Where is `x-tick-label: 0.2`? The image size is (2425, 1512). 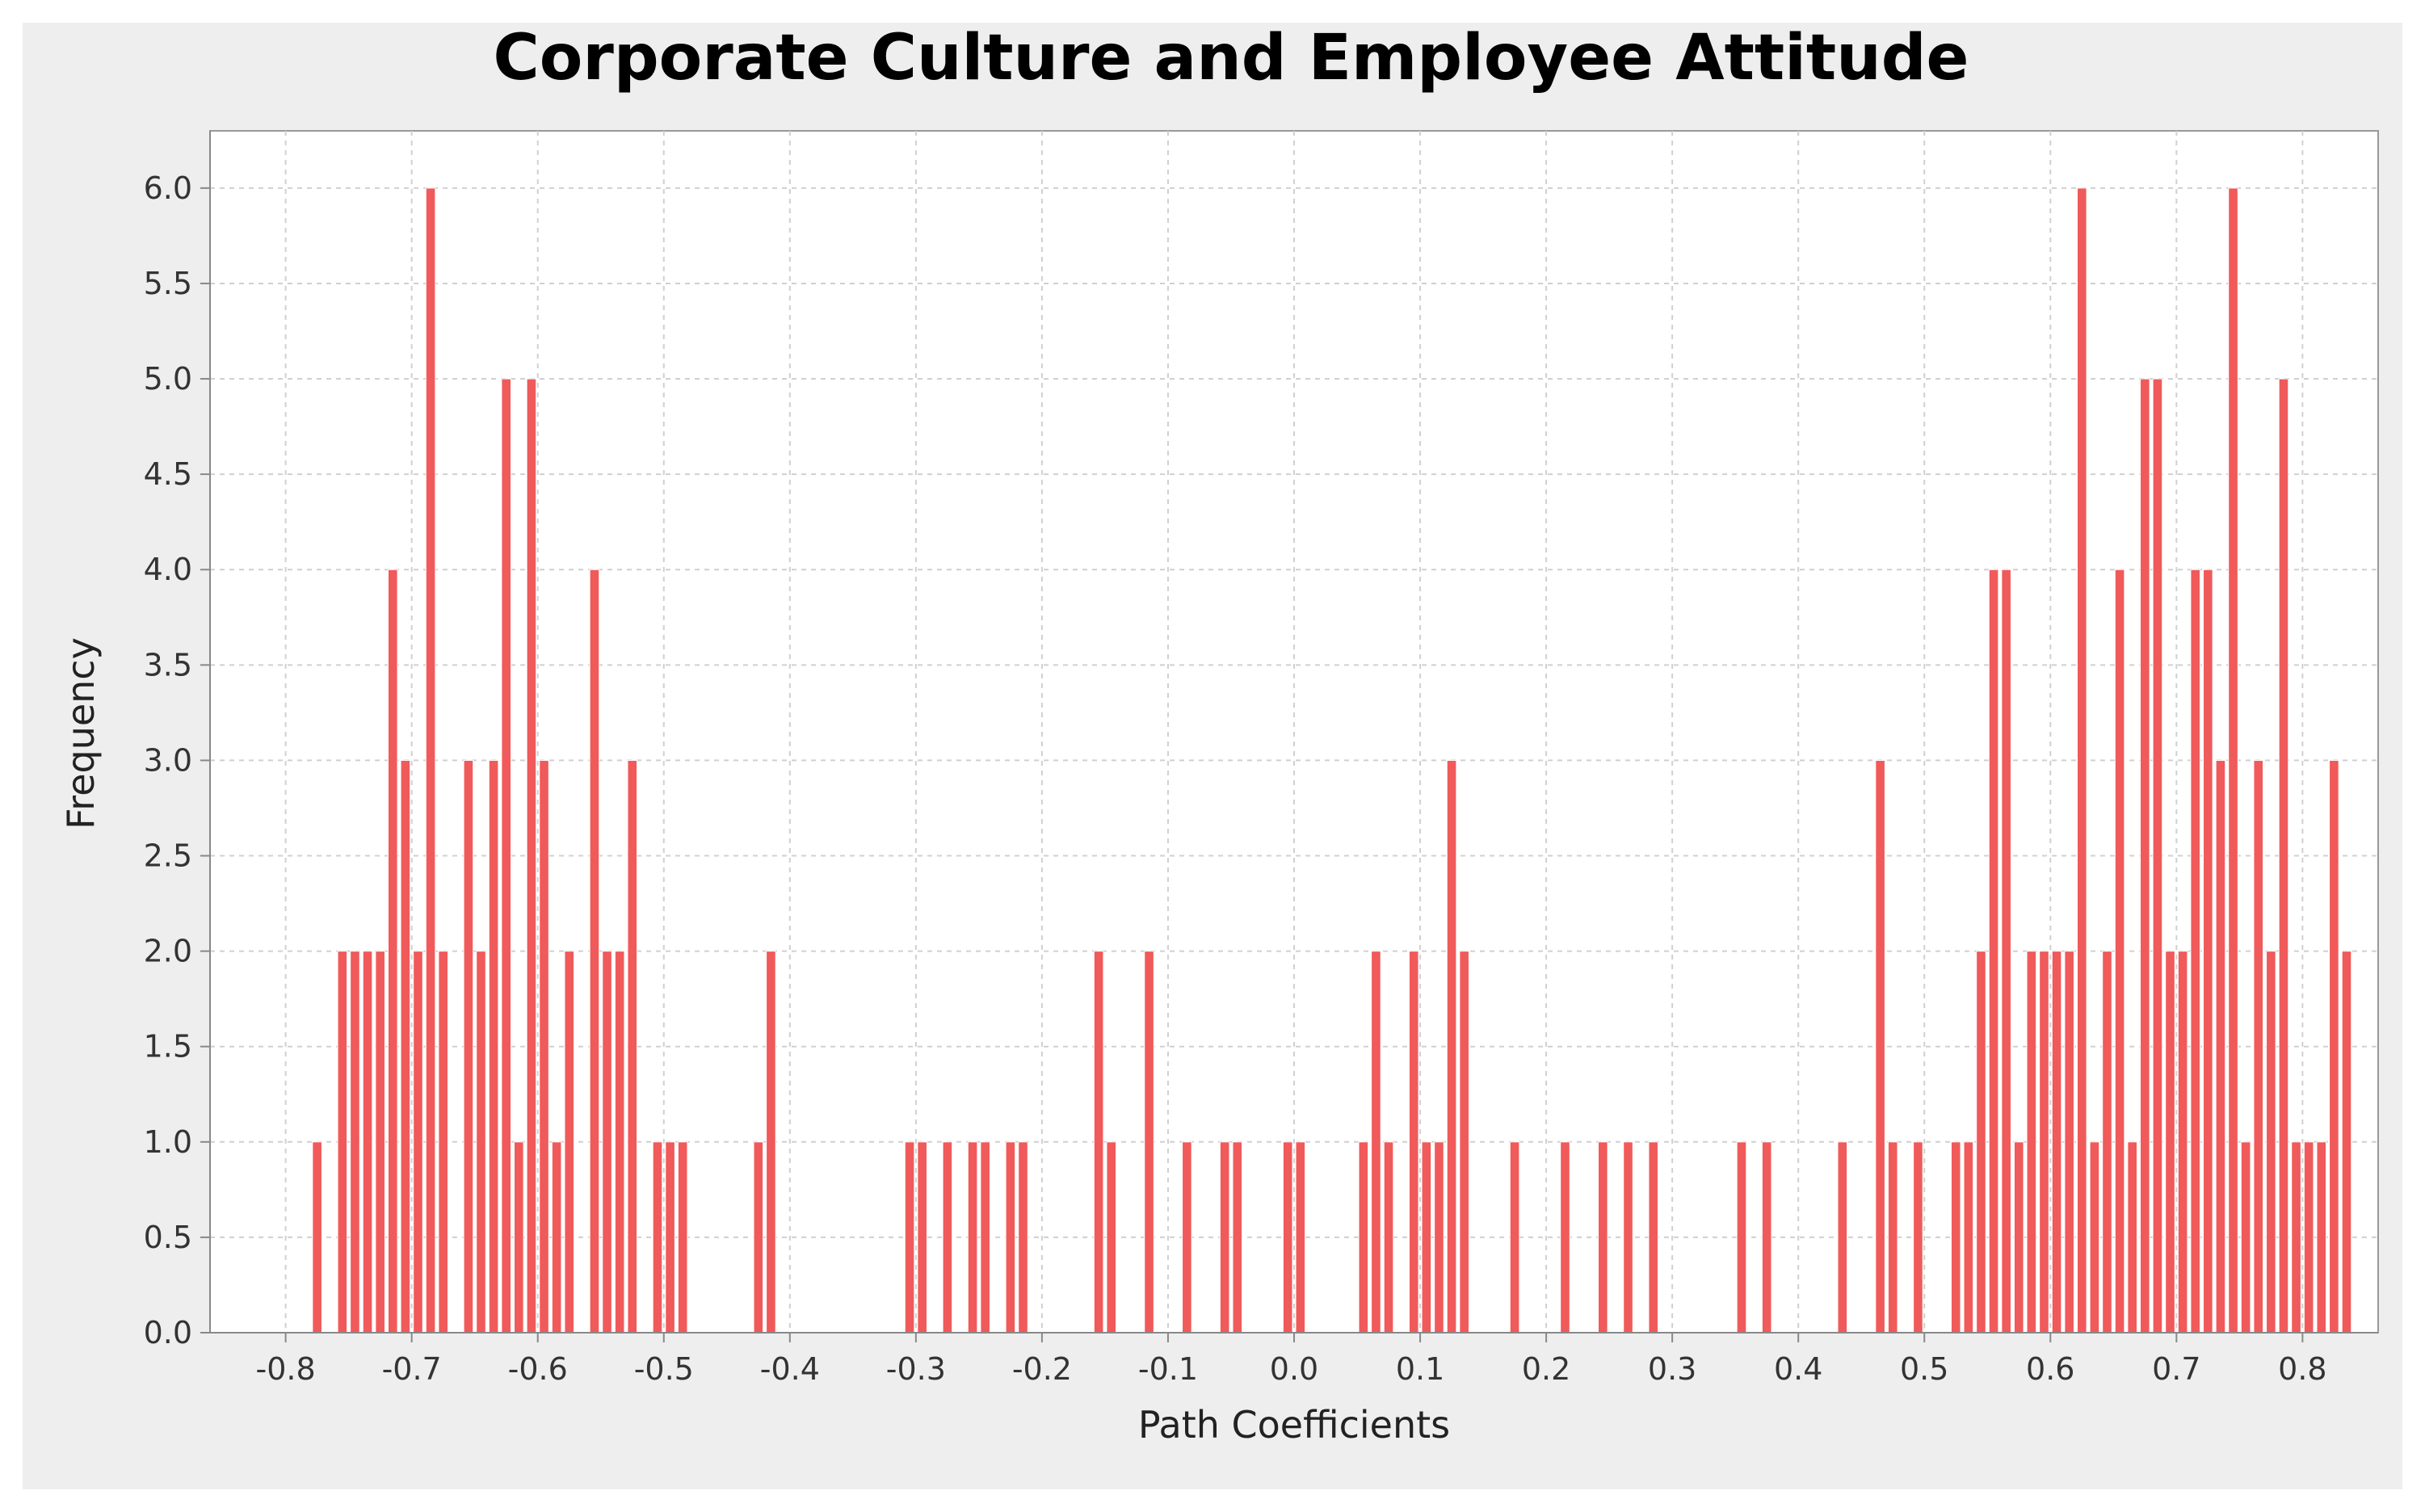 x-tick-label: 0.2 is located at coordinates (1546, 1369).